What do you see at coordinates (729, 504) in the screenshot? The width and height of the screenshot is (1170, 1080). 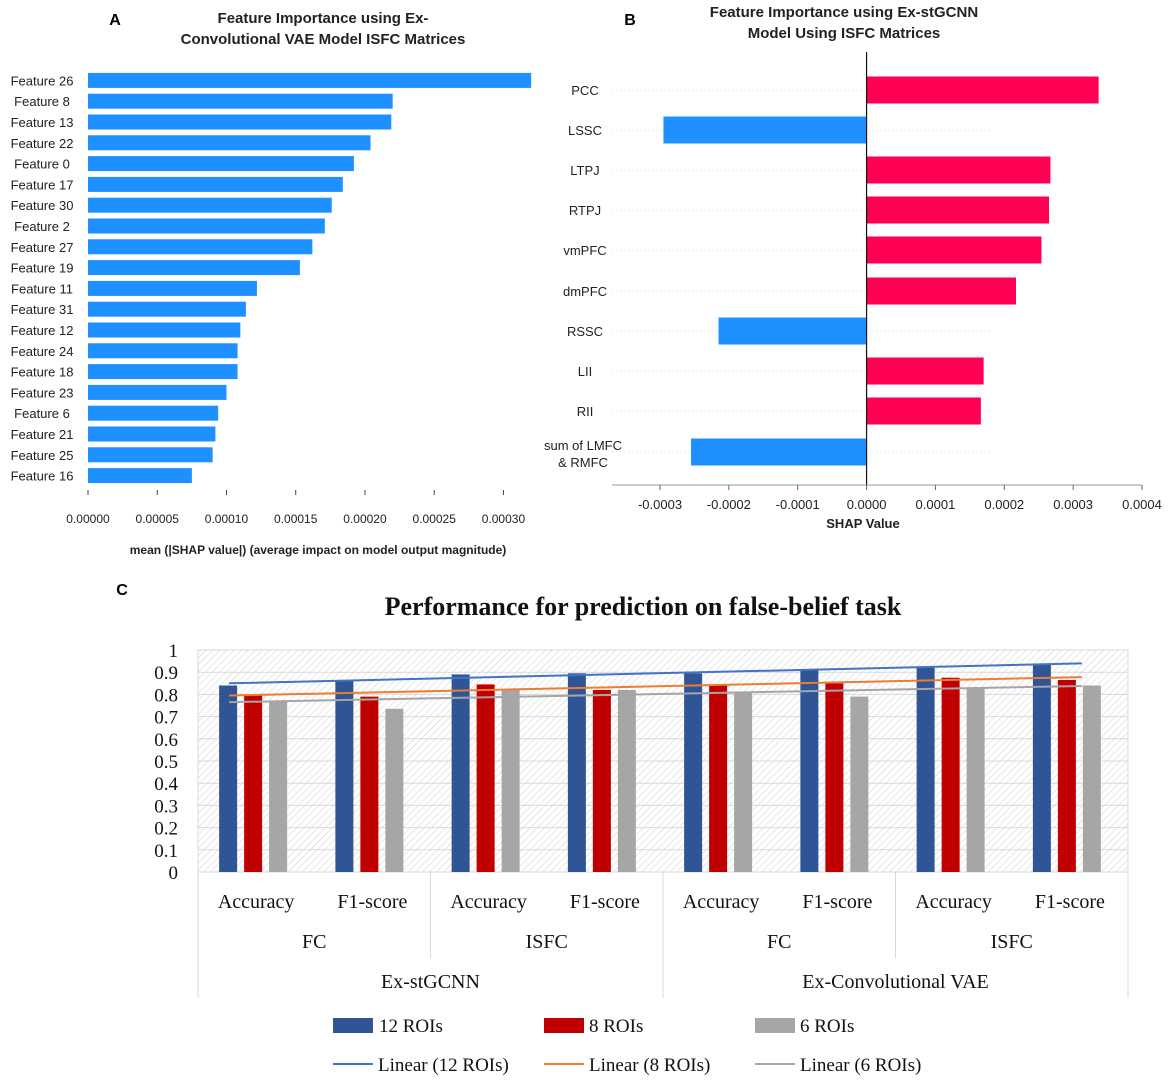 I see `x-tick-label: -0.0002` at bounding box center [729, 504].